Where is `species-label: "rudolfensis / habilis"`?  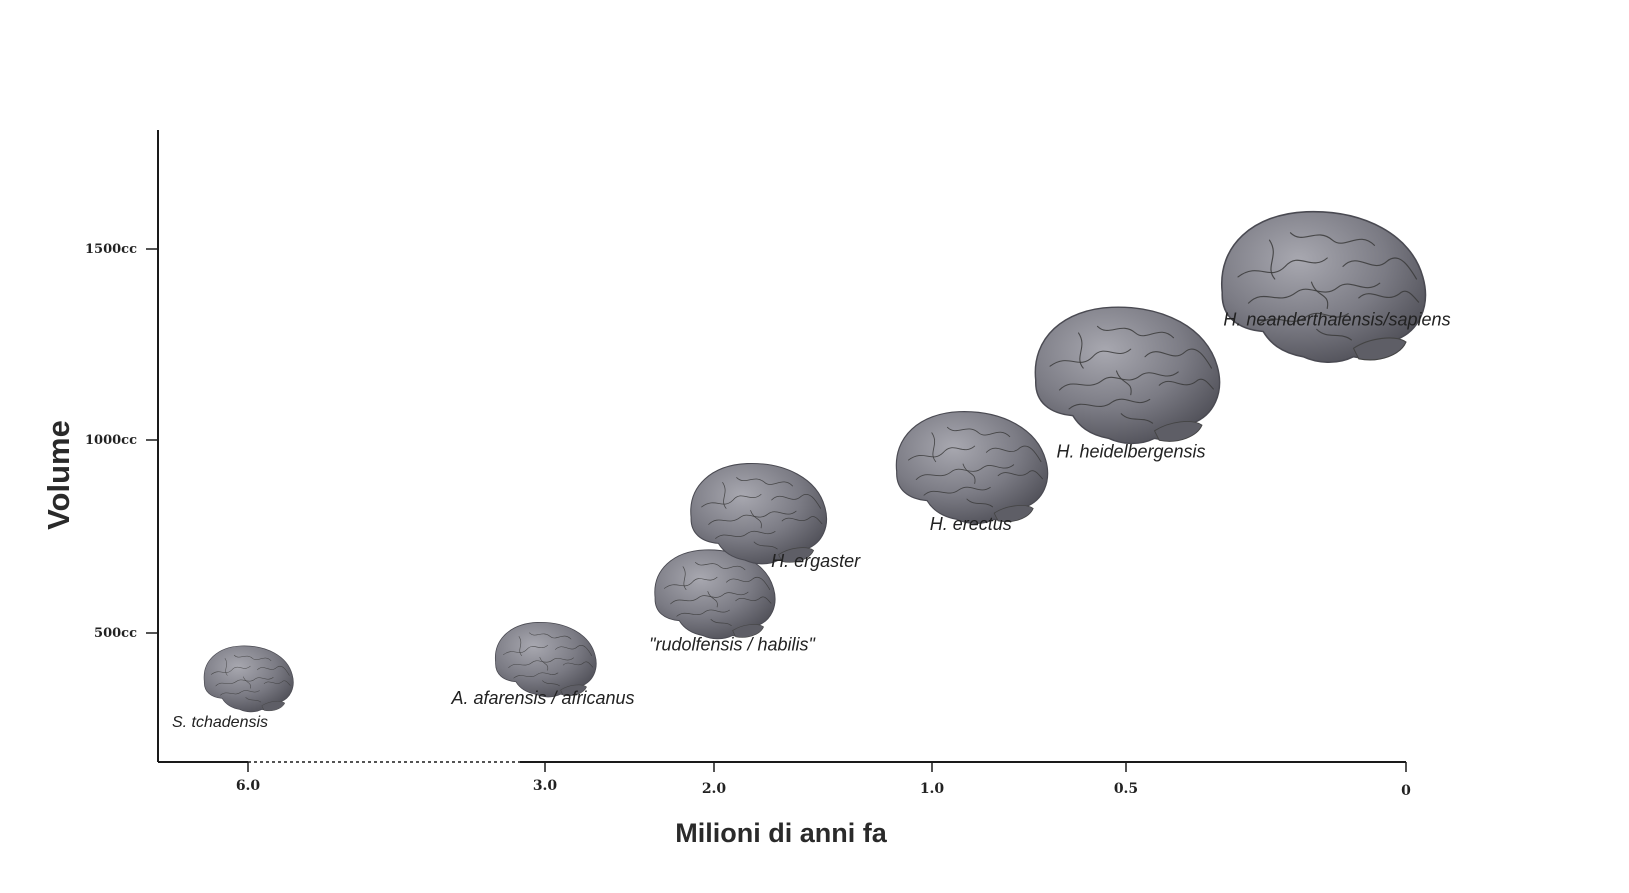 species-label: "rudolfensis / habilis" is located at coordinates (732, 645).